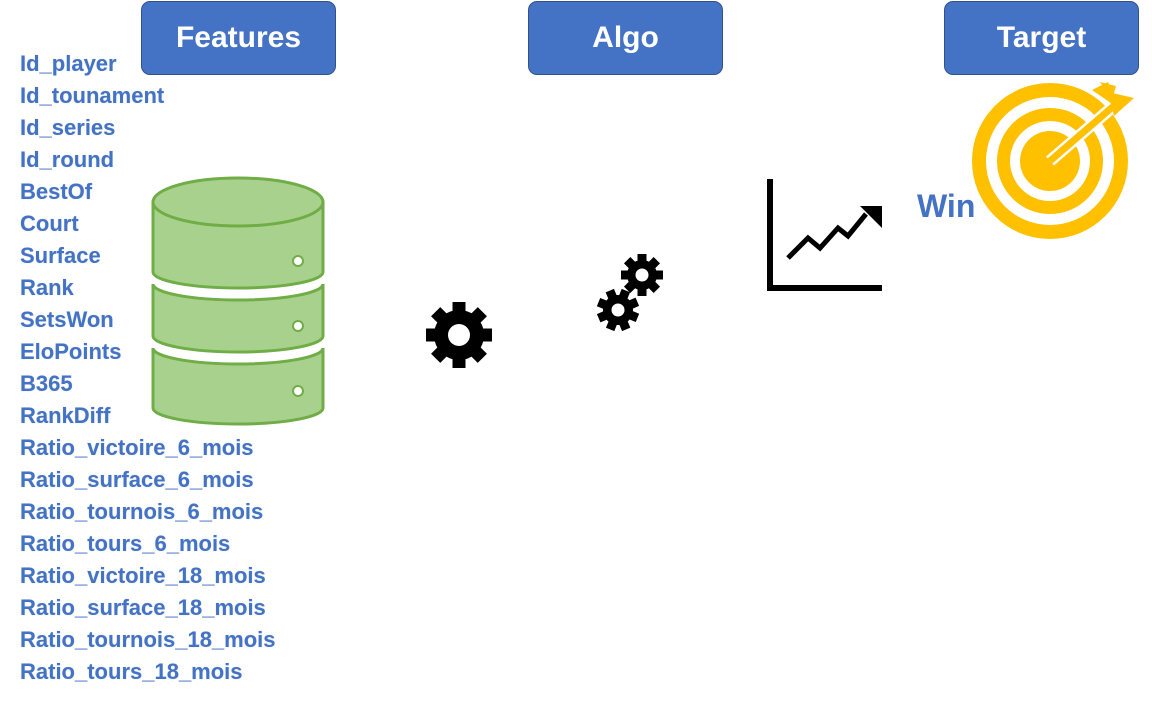 The image size is (1152, 708). I want to click on line-chart-icon, so click(824, 235).